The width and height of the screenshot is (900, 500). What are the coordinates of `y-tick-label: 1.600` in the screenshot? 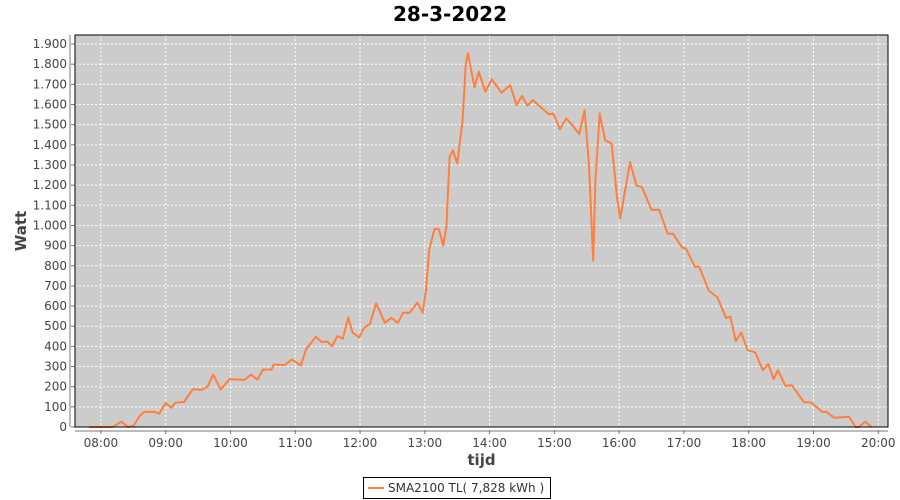 It's located at (50, 105).